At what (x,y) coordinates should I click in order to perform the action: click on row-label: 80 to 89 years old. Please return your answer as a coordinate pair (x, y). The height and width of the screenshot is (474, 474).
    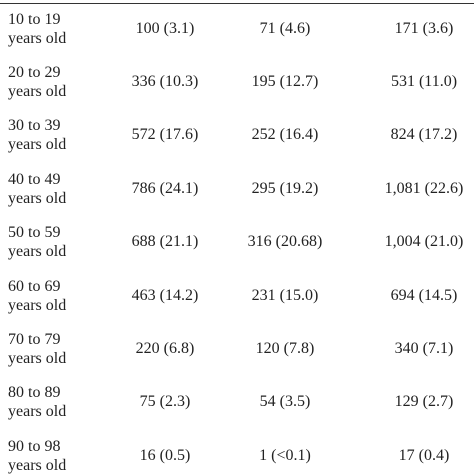
    Looking at the image, I should click on (37, 402).